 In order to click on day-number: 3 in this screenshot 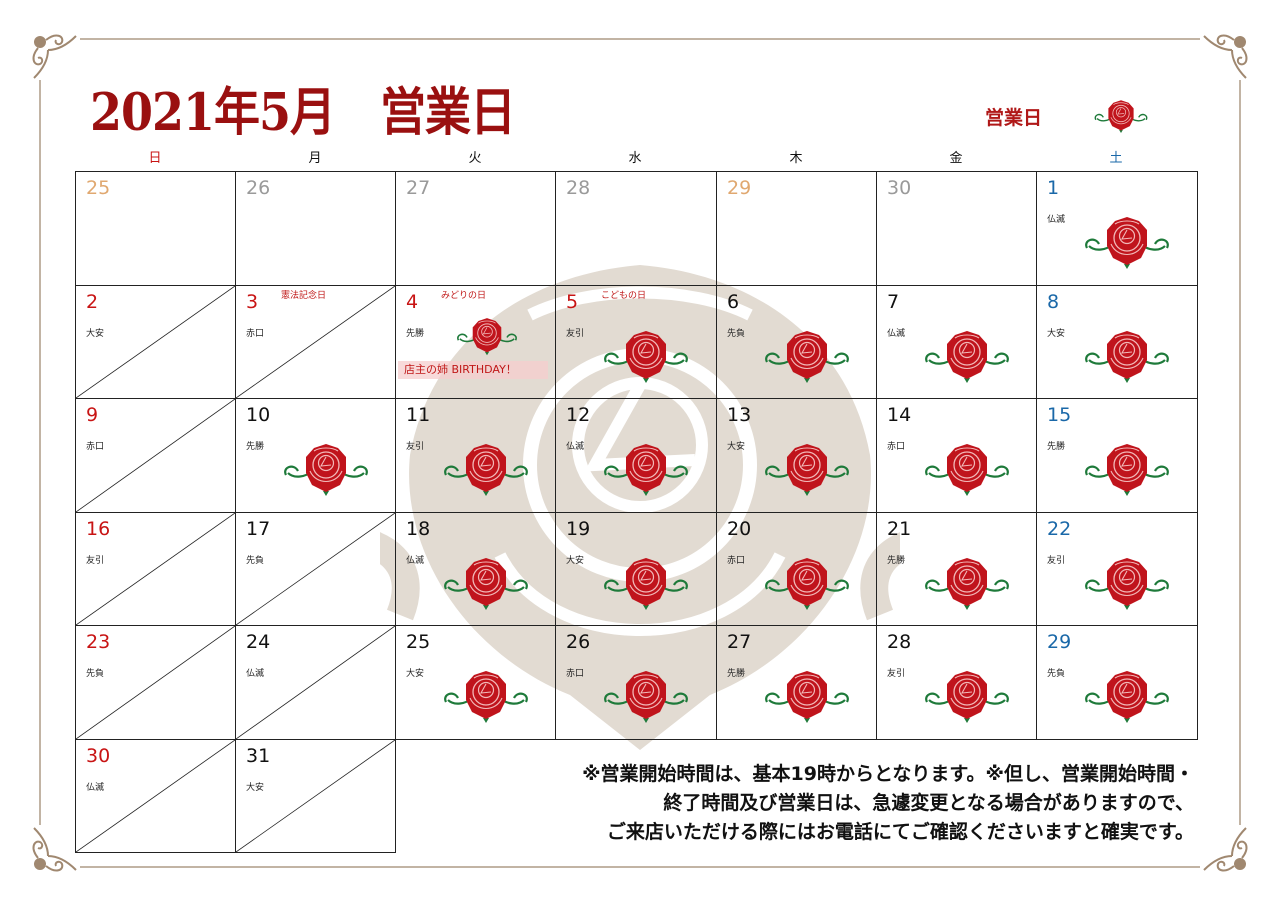, I will do `click(252, 302)`.